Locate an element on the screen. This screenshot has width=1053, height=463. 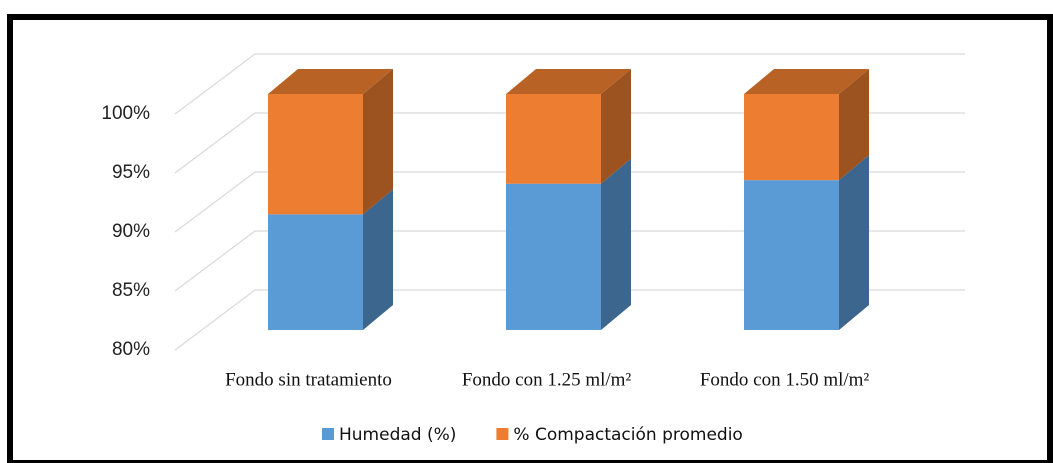
y-tick-label: 100% is located at coordinates (125, 113).